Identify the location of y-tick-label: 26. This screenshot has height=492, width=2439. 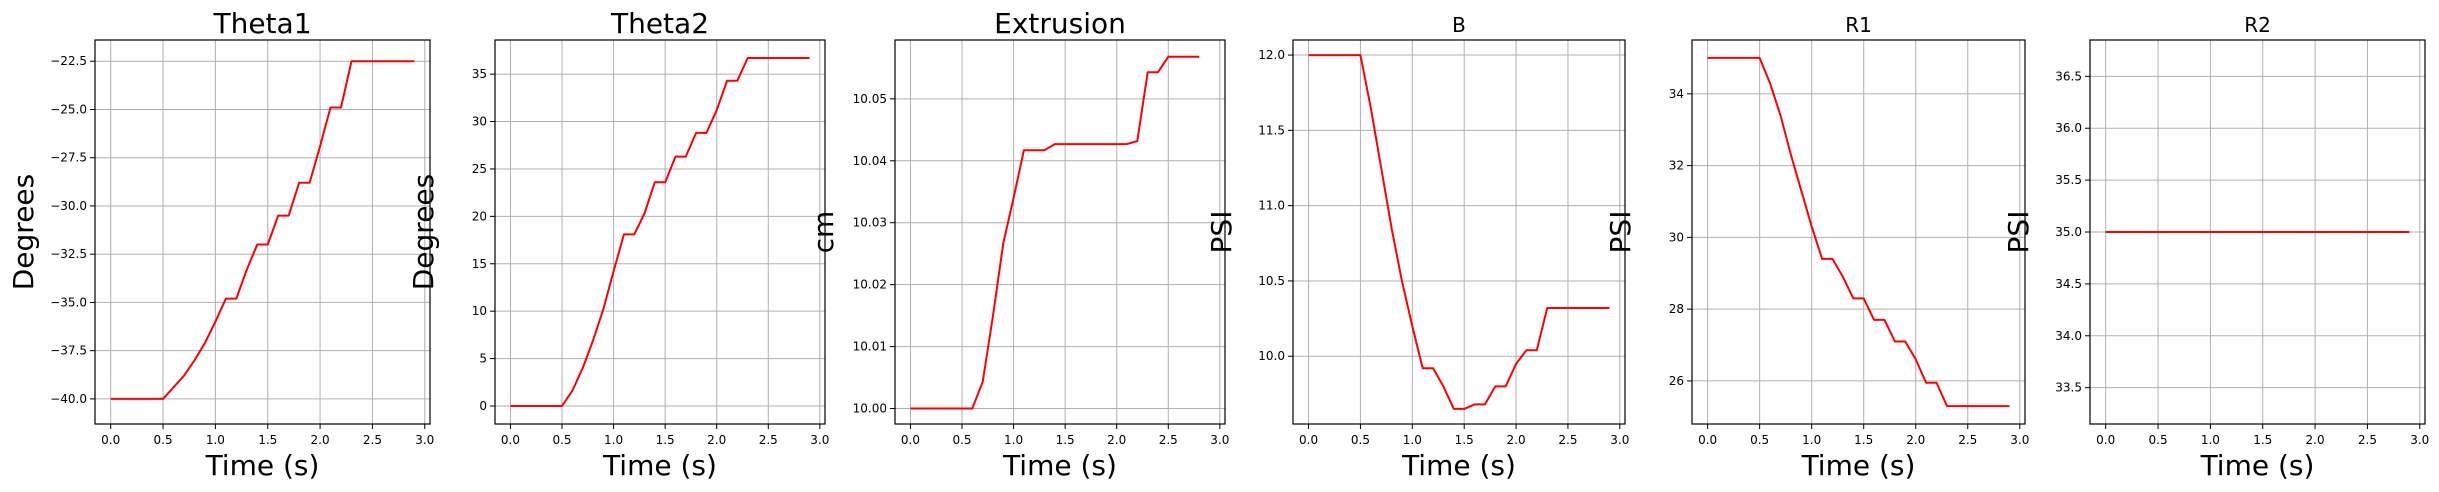
(1676, 381).